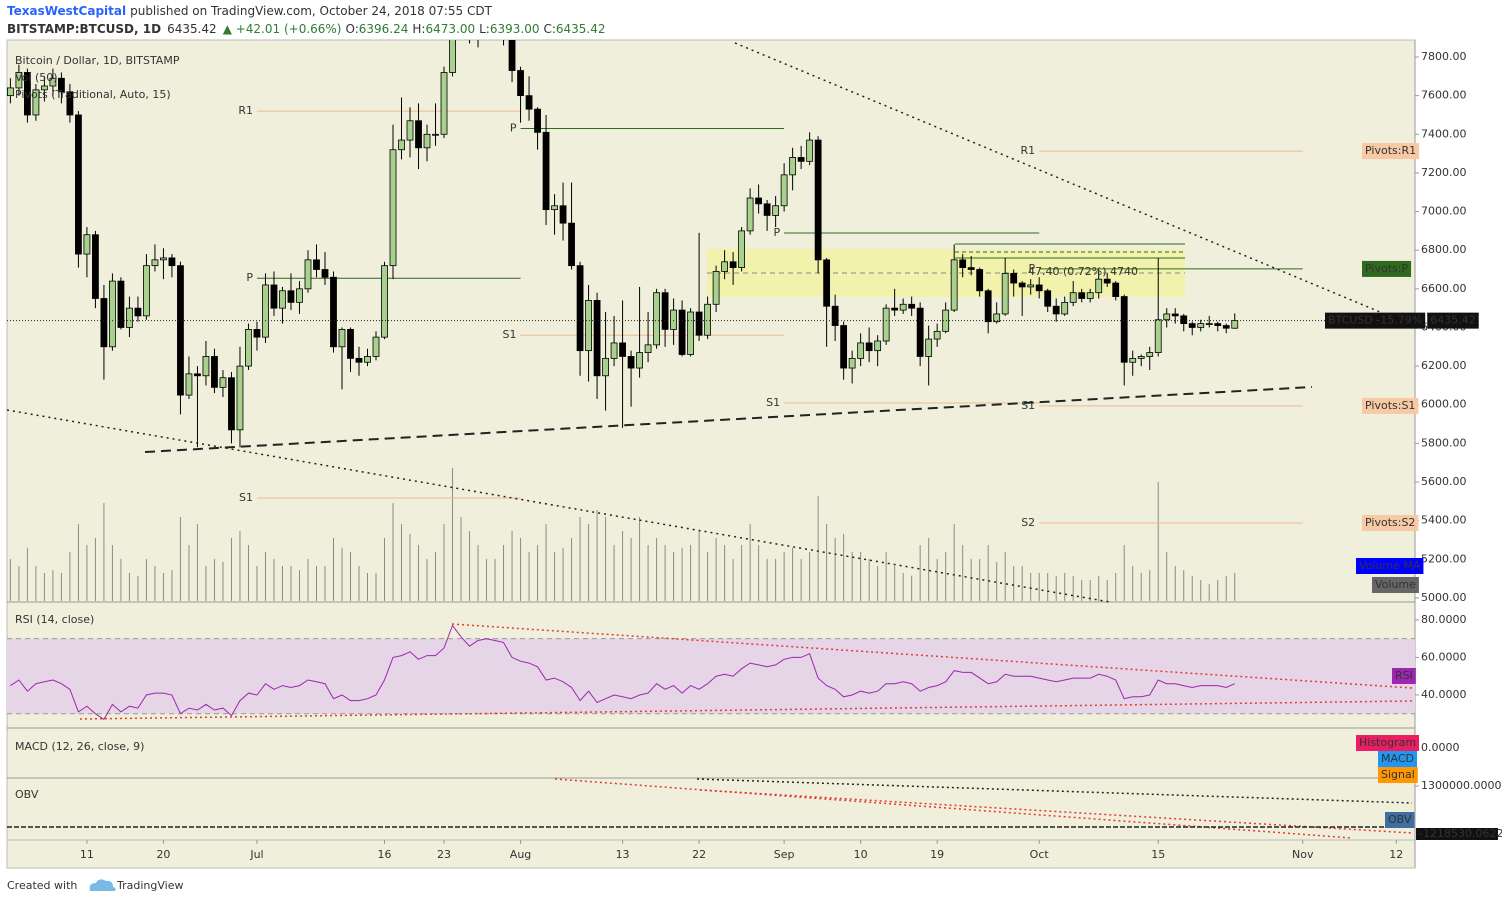  Describe the element at coordinates (1444, 597) in the screenshot. I see `y-tick-label: 5000.00` at that location.